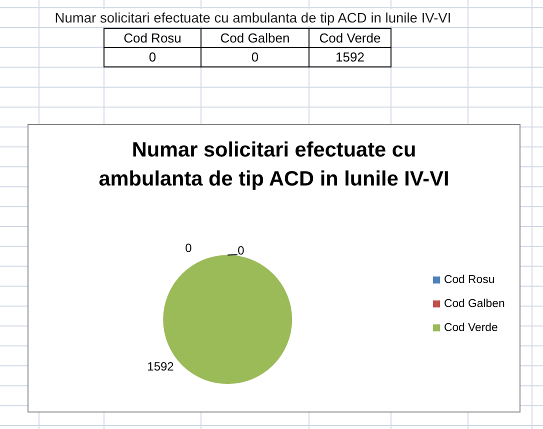 This screenshot has width=543, height=429. What do you see at coordinates (153, 38) in the screenshot?
I see `category-label: Cod Rosu` at bounding box center [153, 38].